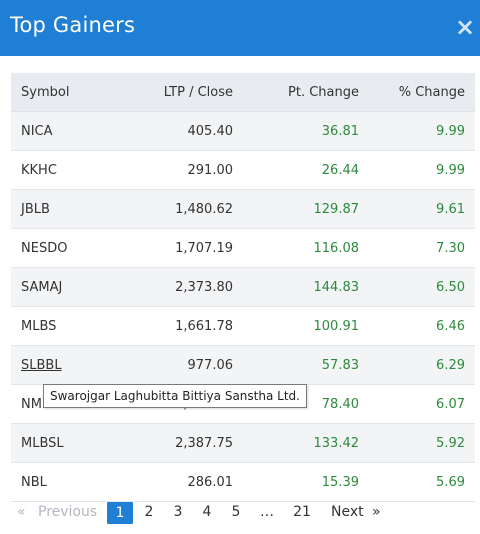 This screenshot has height=534, width=480. What do you see at coordinates (422, 248) in the screenshot?
I see `pct-change-cell: 7.30` at bounding box center [422, 248].